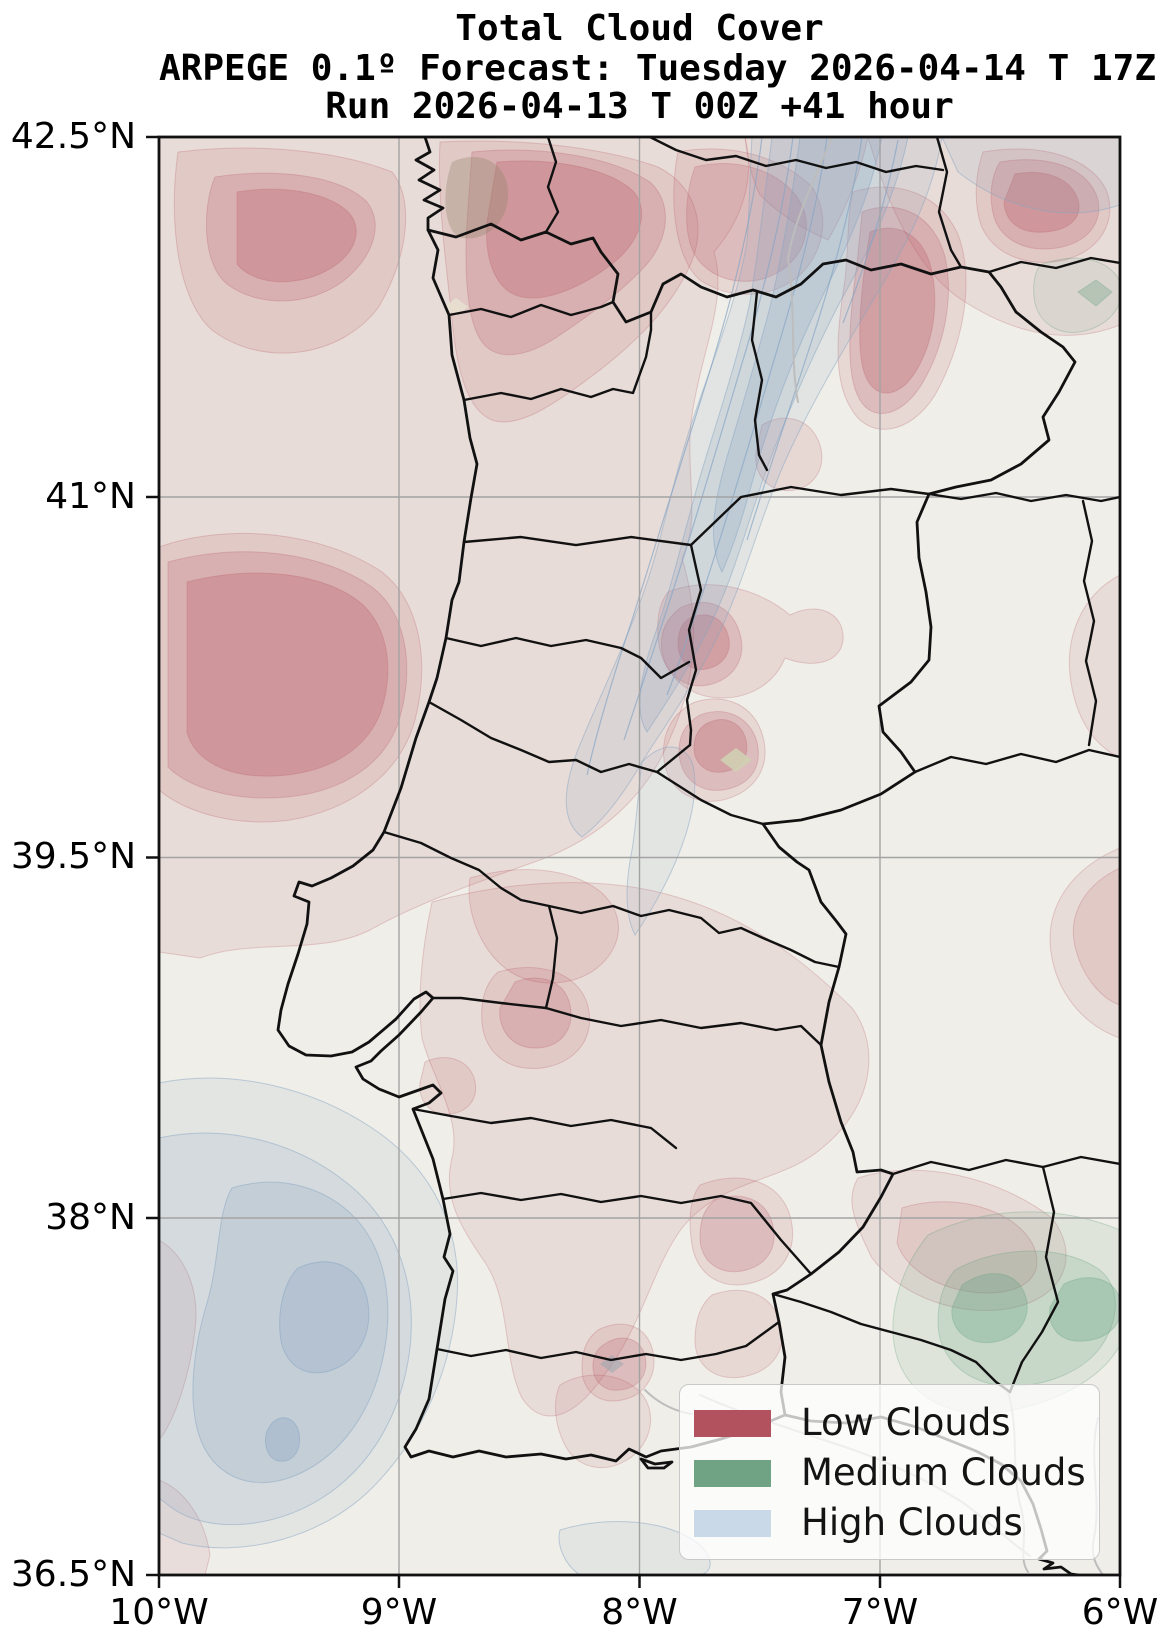 The image size is (1175, 1644). What do you see at coordinates (732, 1423) in the screenshot?
I see `low-clouds-swatch` at bounding box center [732, 1423].